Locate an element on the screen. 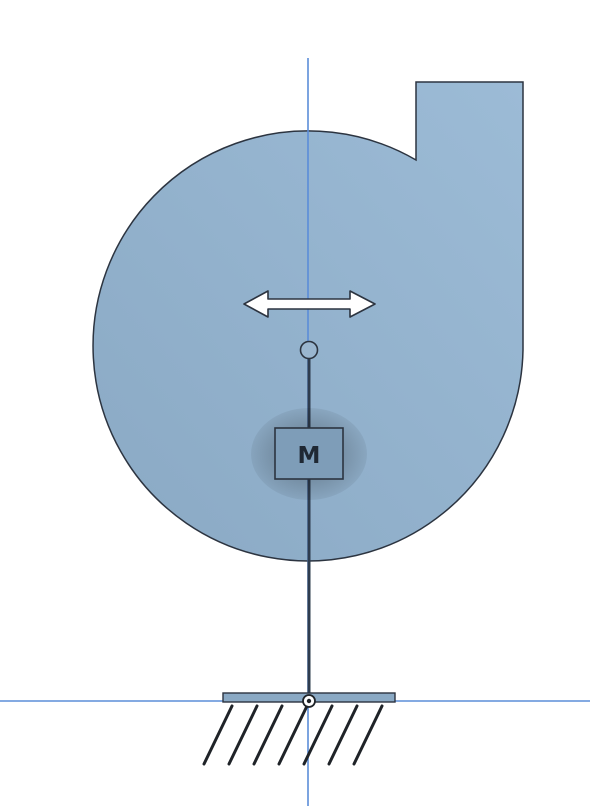 Image resolution: width=590 pixels, height=806 pixels. motor-block: M is located at coordinates (309, 454).